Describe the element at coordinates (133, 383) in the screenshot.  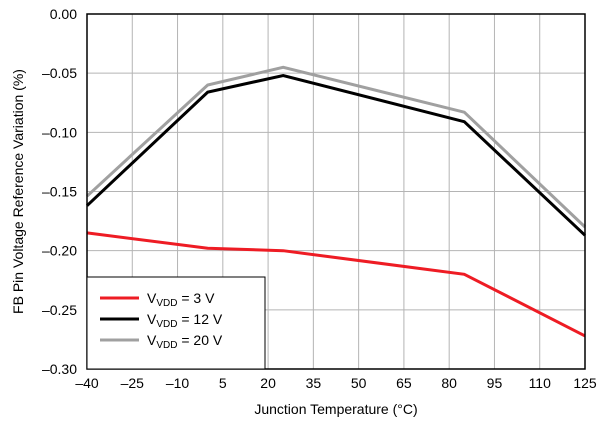
I see `x-tick-label: –25` at that location.